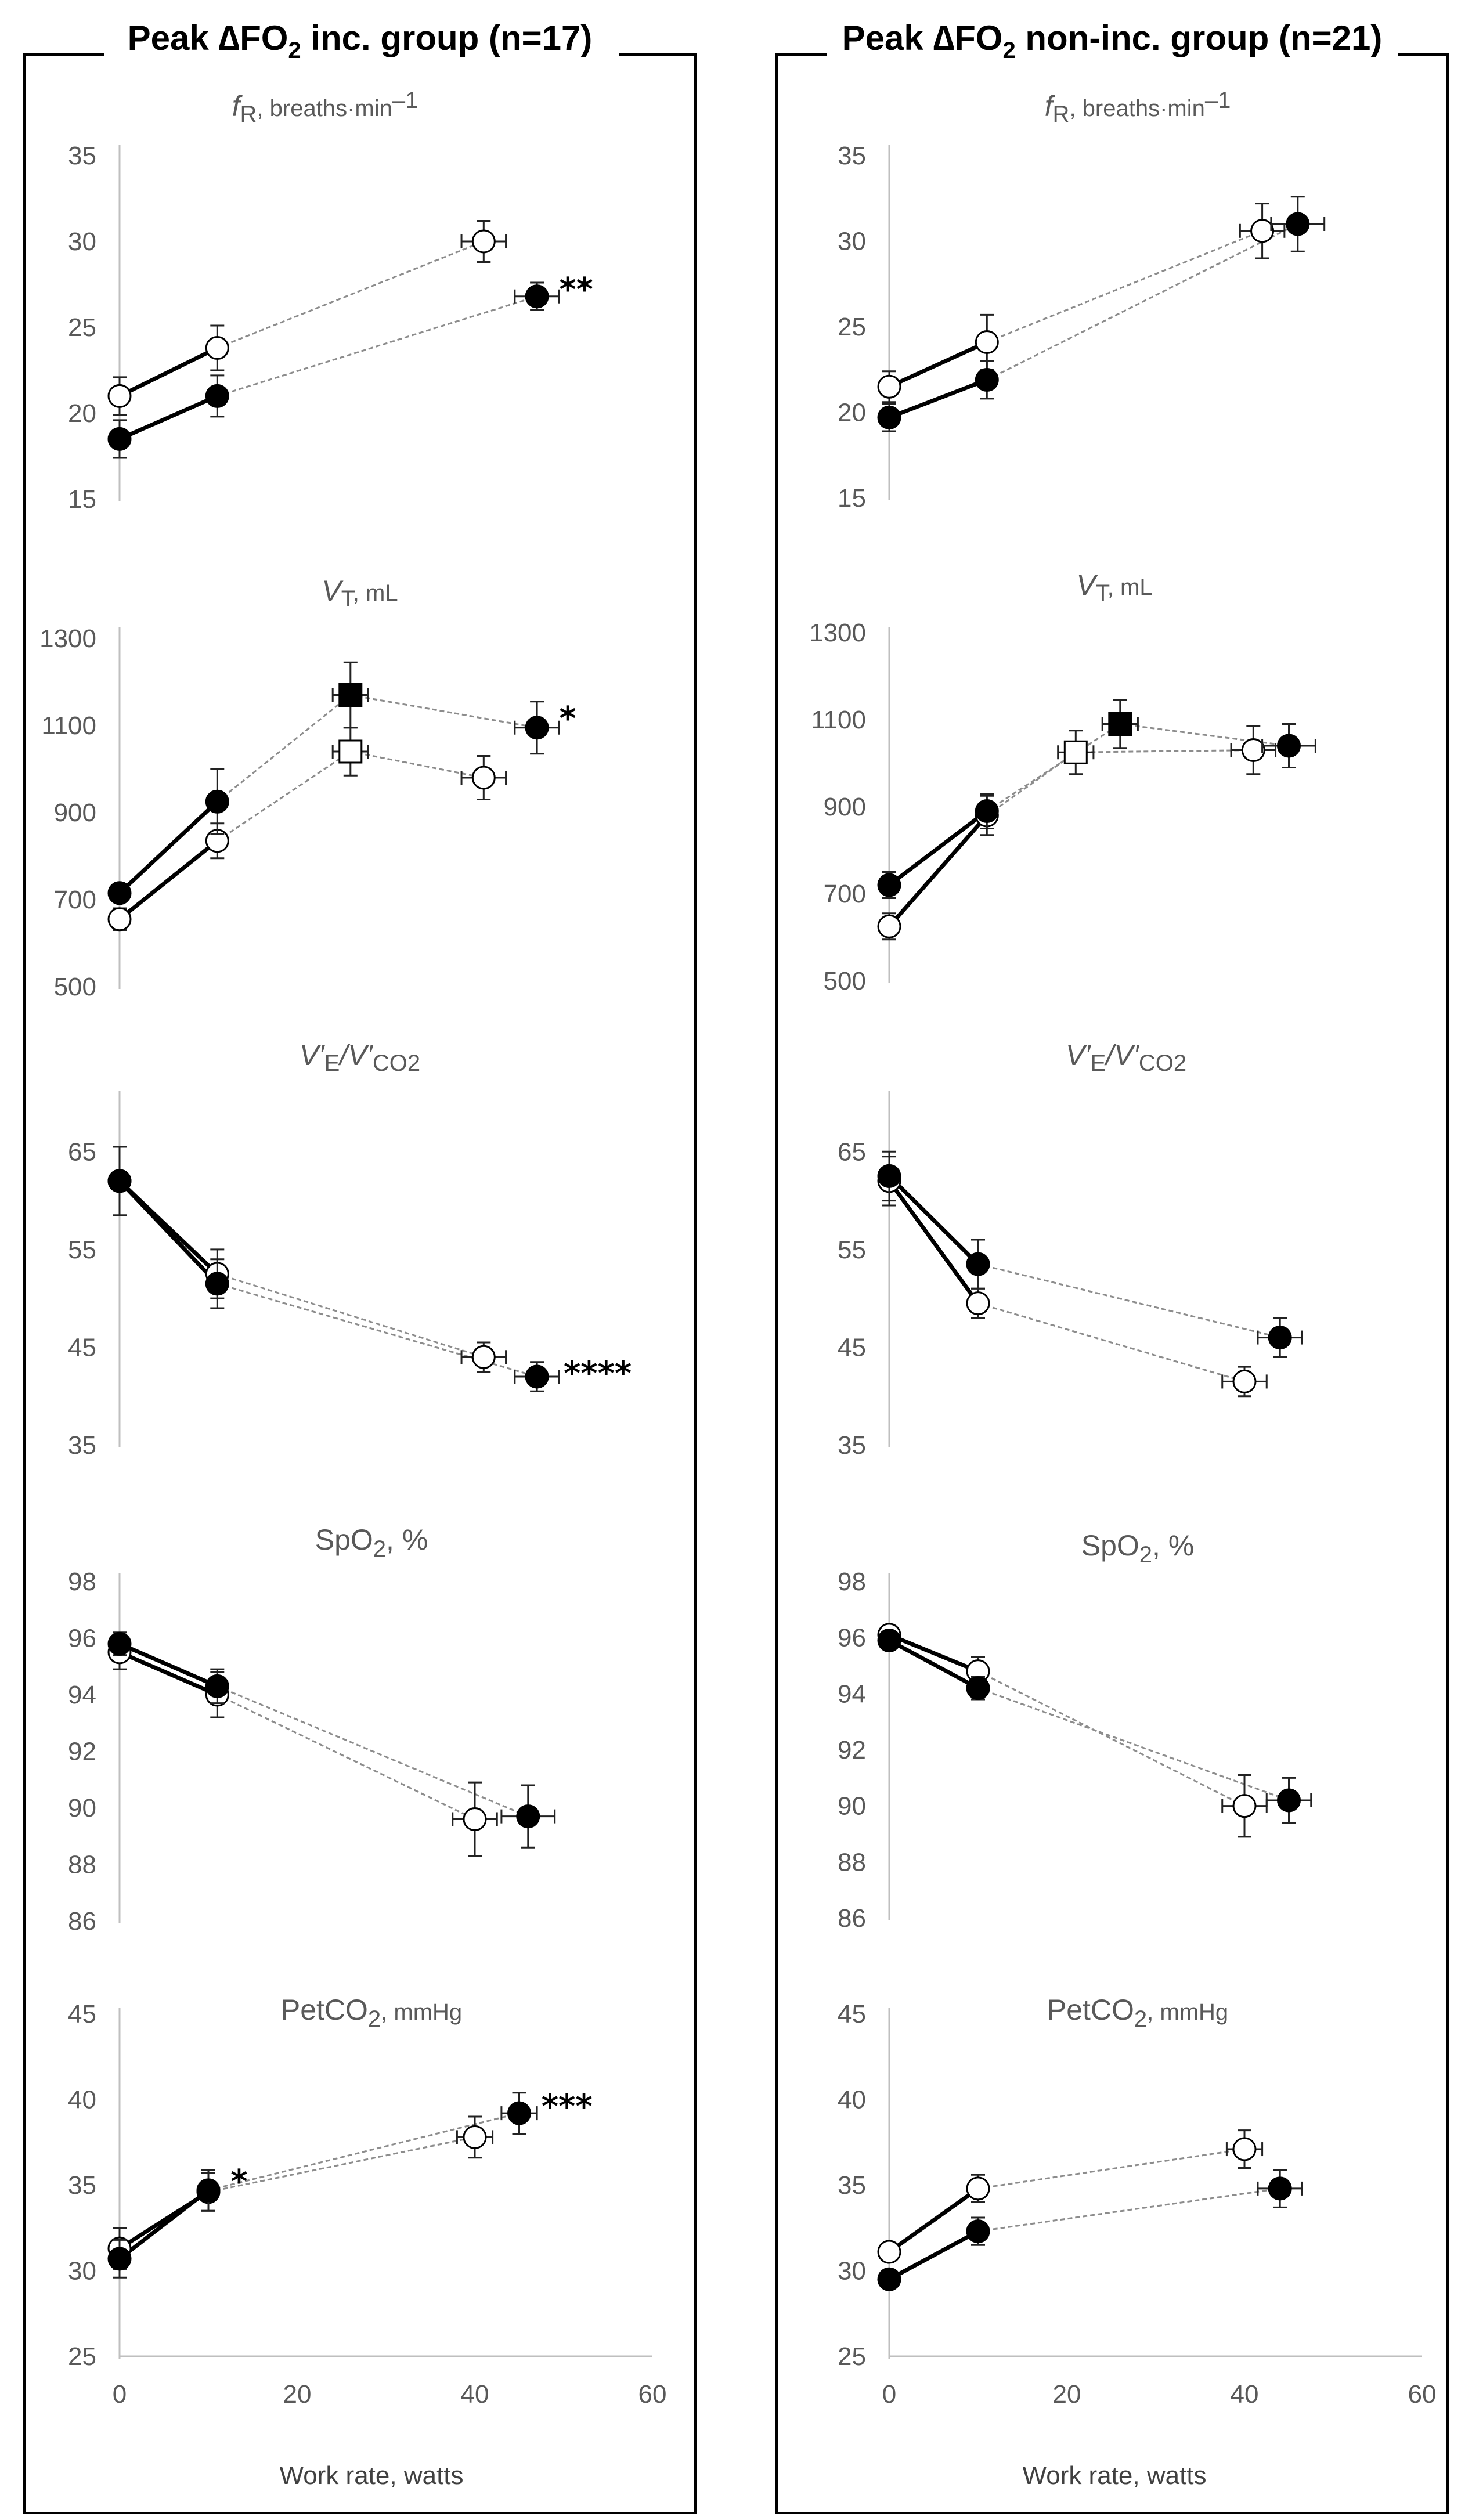 Image resolution: width=1472 pixels, height=2520 pixels. What do you see at coordinates (845, 807) in the screenshot?
I see `y-tick-label: 900` at bounding box center [845, 807].